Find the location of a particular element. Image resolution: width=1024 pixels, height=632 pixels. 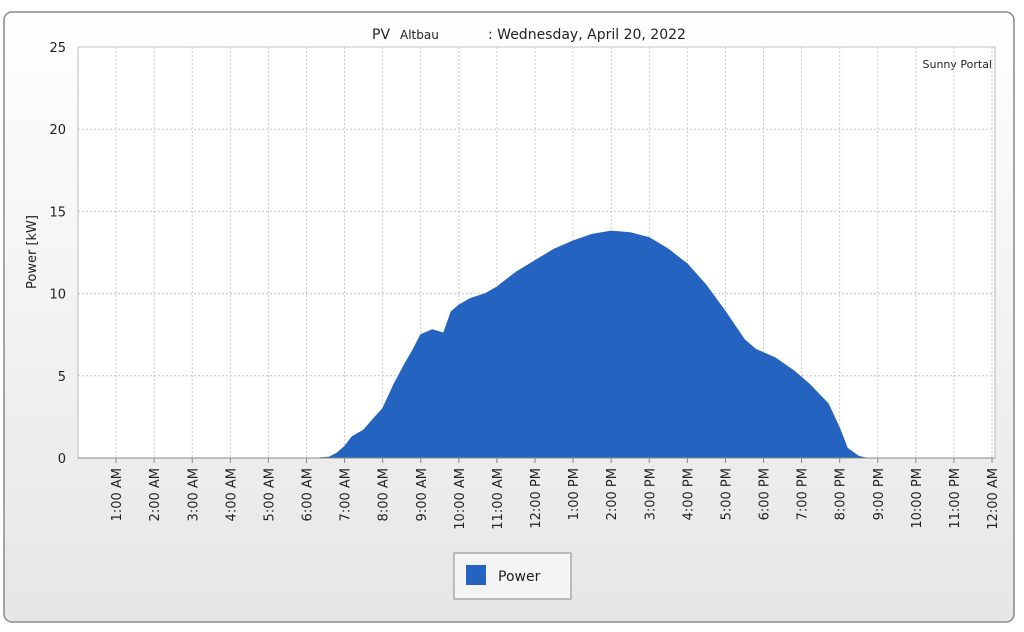

x-tick-label: 8:00 AM is located at coordinates (384, 494).